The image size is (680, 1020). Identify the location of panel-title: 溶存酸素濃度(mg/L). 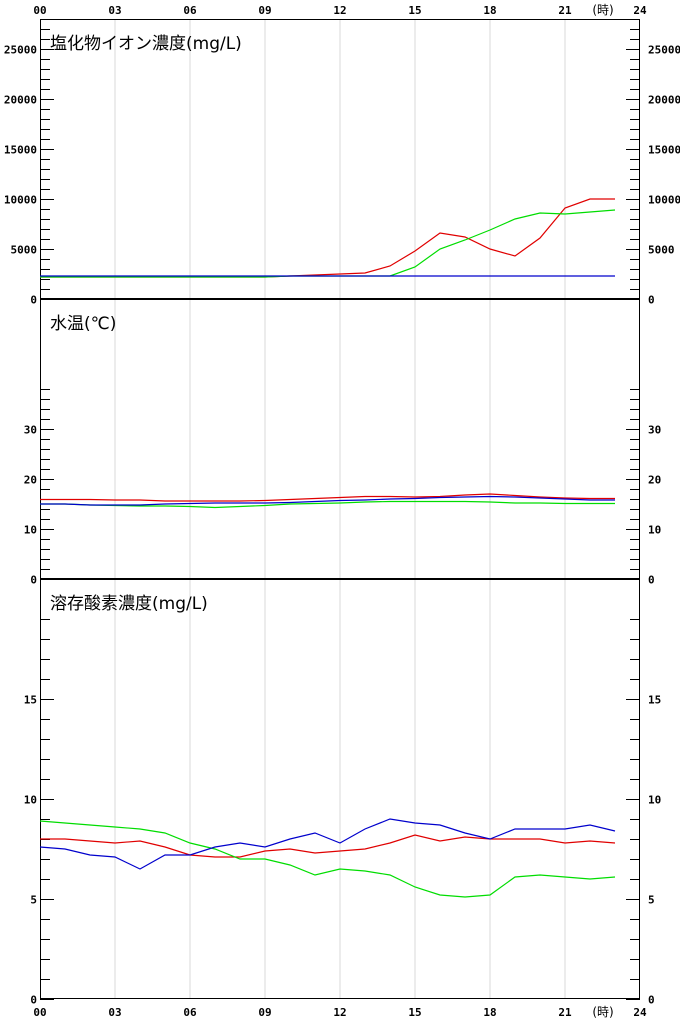
(129, 604).